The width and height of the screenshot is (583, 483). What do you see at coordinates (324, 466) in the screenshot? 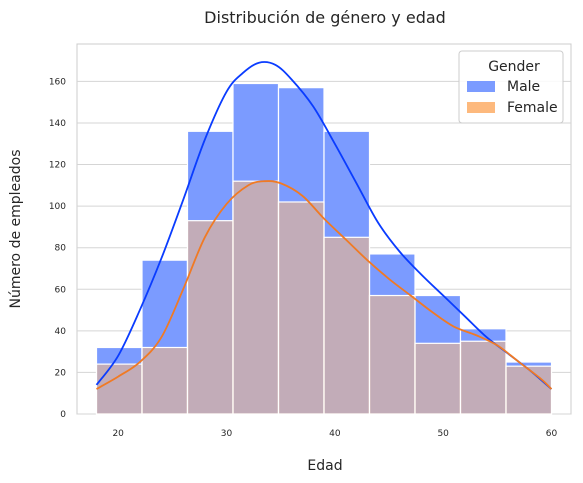
I see `x-axis-label: Edad` at bounding box center [324, 466].